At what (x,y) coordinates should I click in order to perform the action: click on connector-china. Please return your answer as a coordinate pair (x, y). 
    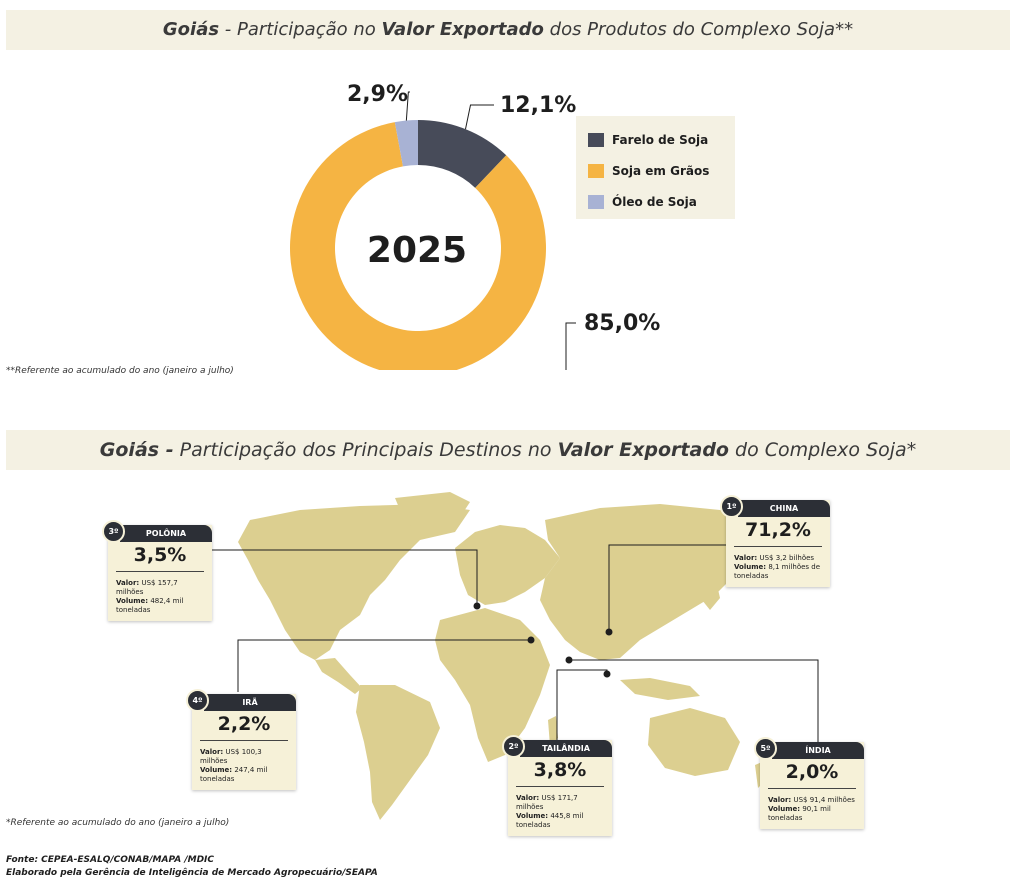
    Looking at the image, I should click on (667, 588).